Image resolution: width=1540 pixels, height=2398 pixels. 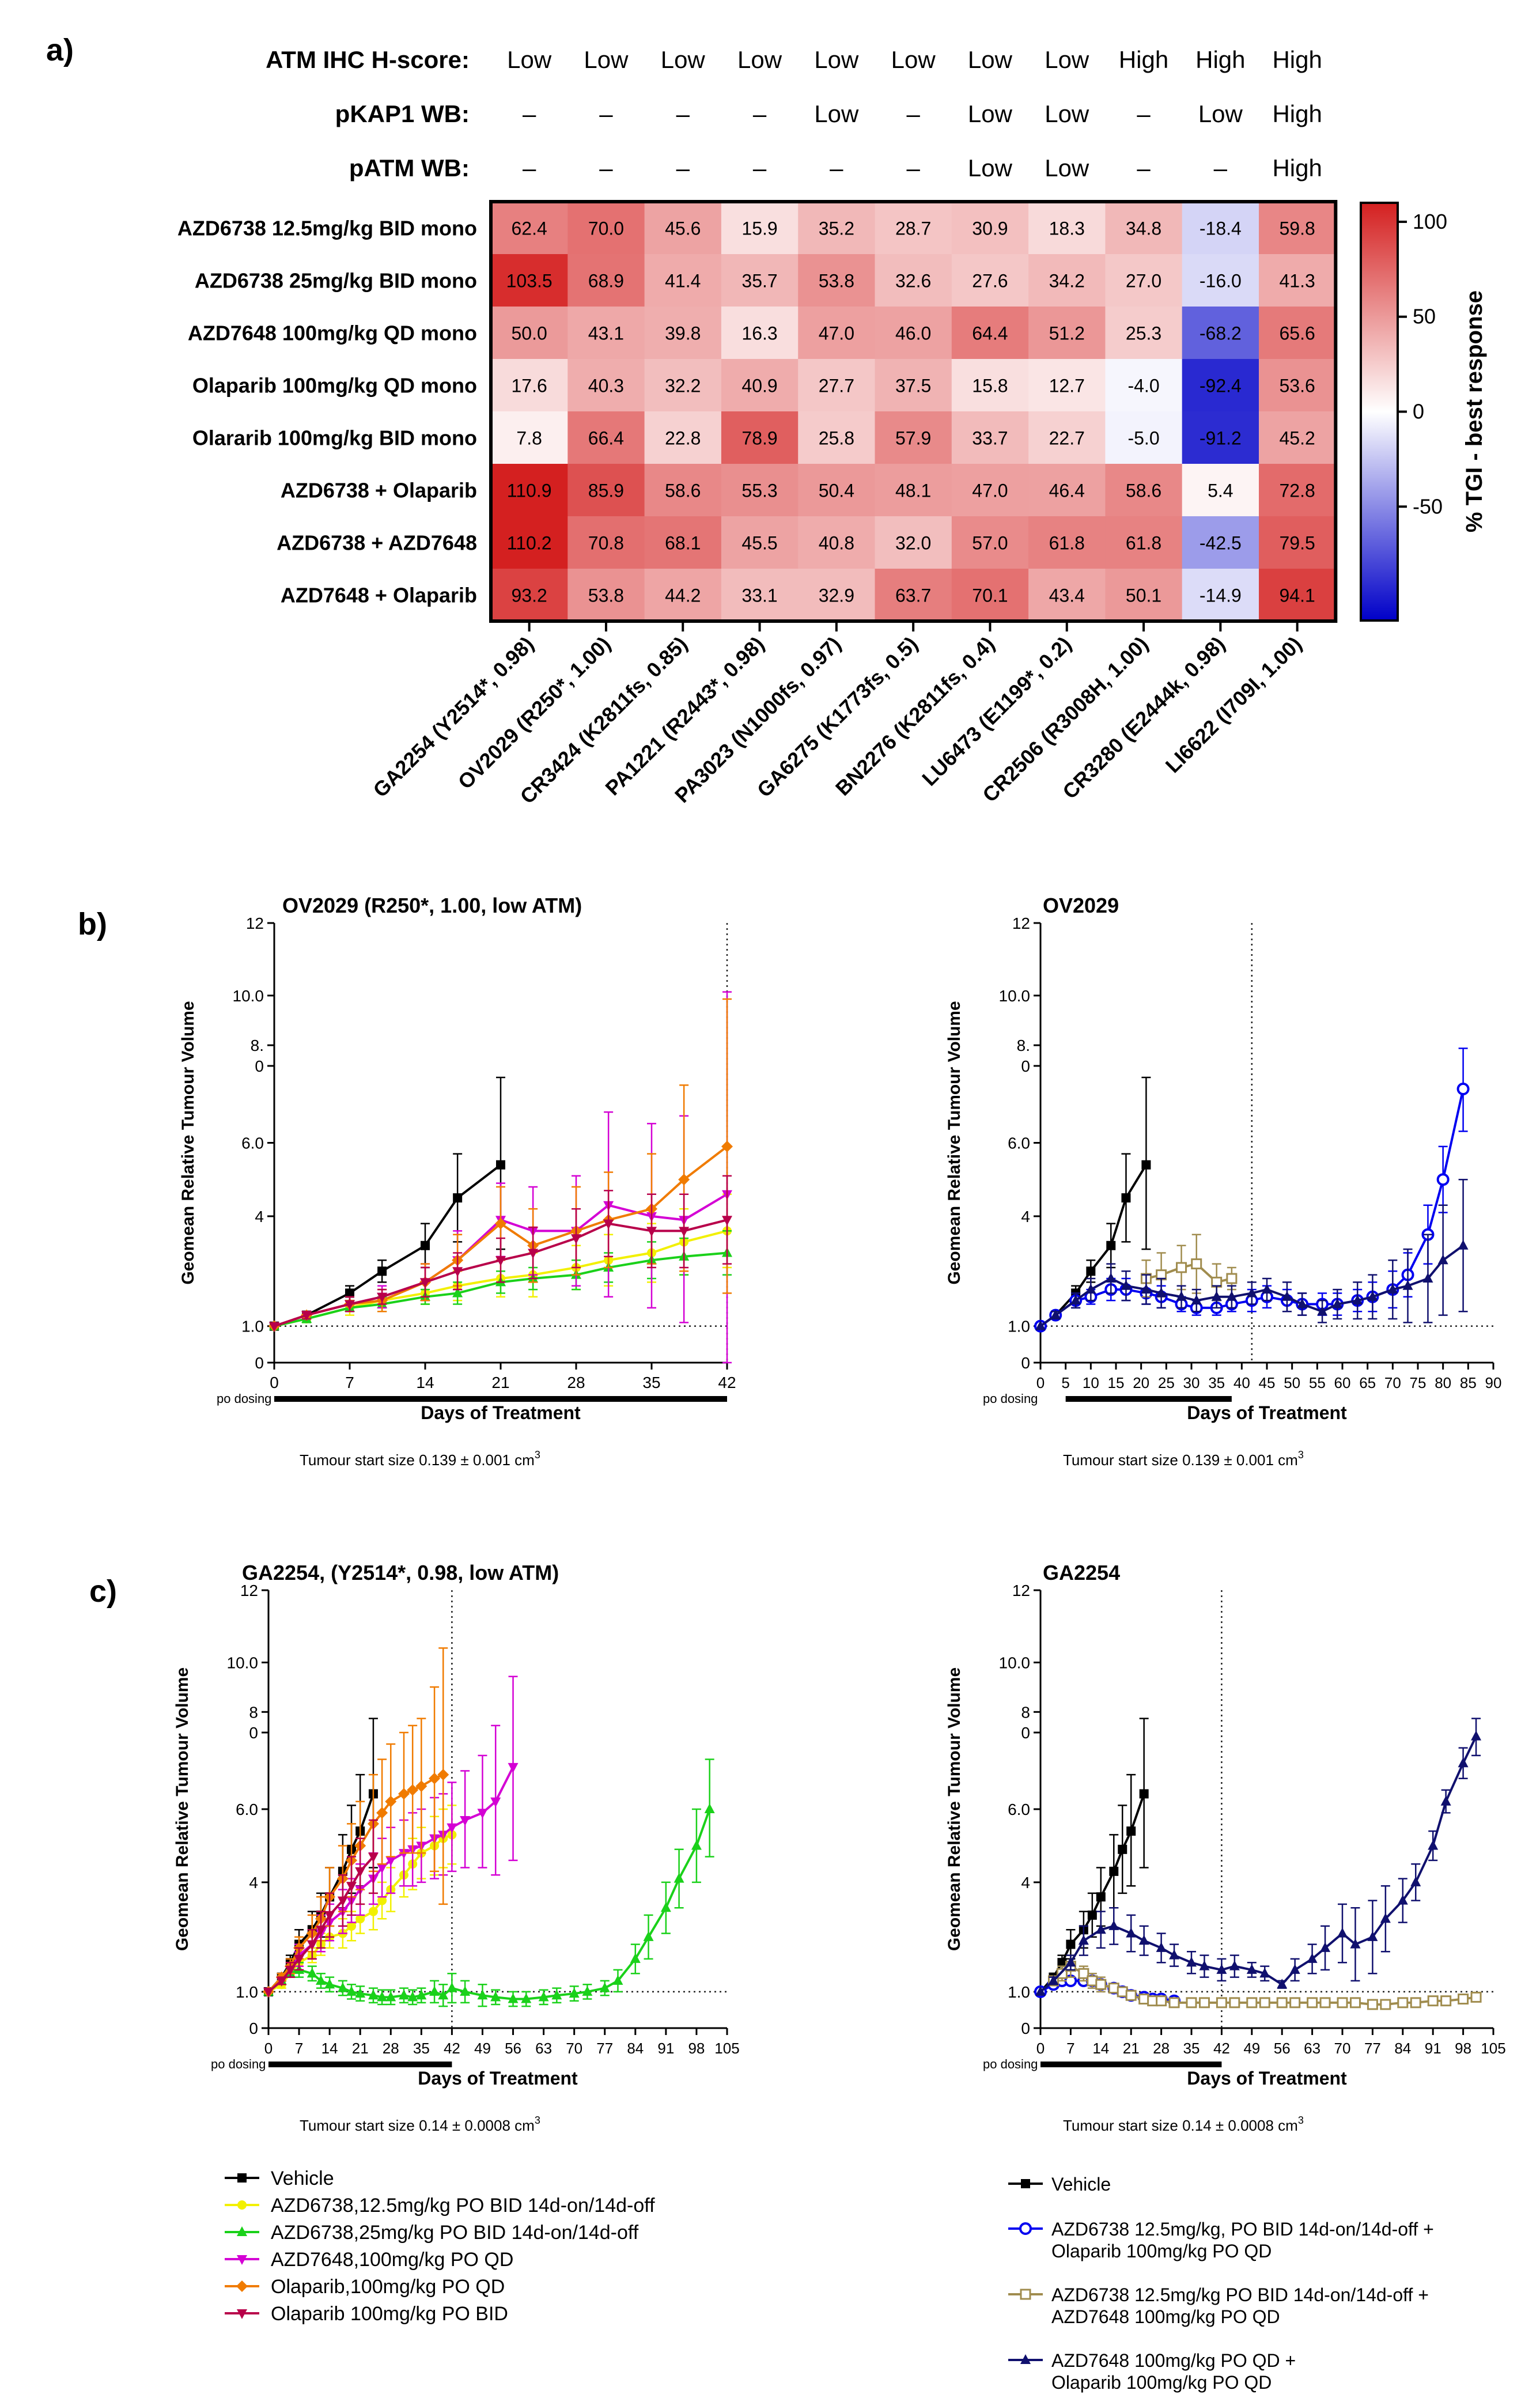 What do you see at coordinates (836, 228) in the screenshot?
I see `cell-value: 35.2` at bounding box center [836, 228].